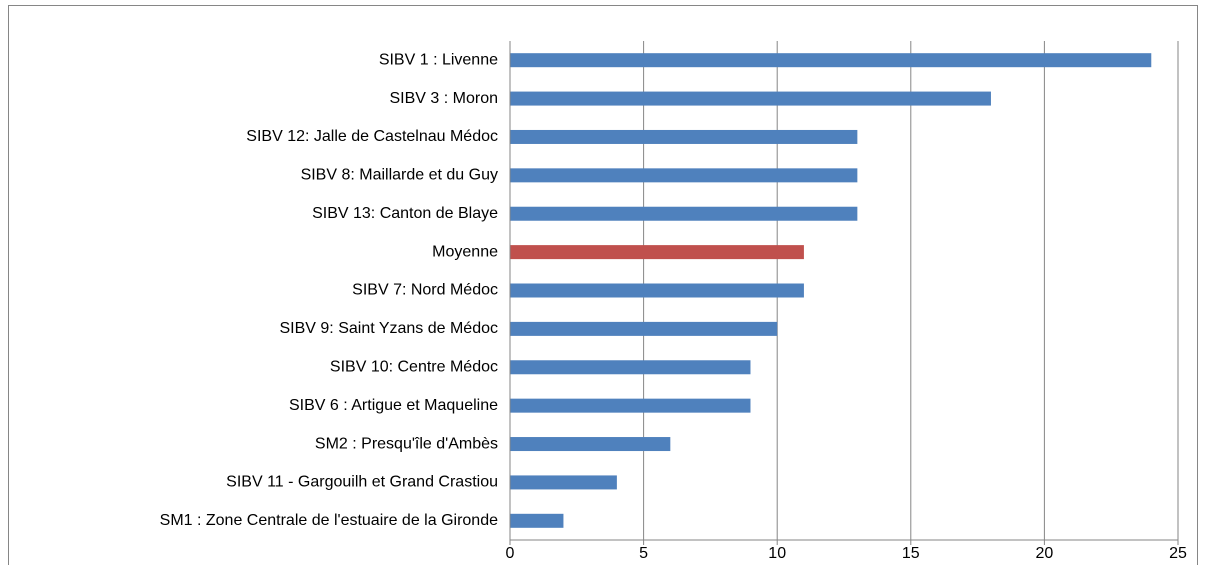  Describe the element at coordinates (362, 482) in the screenshot. I see `y-tick-label: SIBV 11 - Gargouilh et Grand Crastiou` at that location.